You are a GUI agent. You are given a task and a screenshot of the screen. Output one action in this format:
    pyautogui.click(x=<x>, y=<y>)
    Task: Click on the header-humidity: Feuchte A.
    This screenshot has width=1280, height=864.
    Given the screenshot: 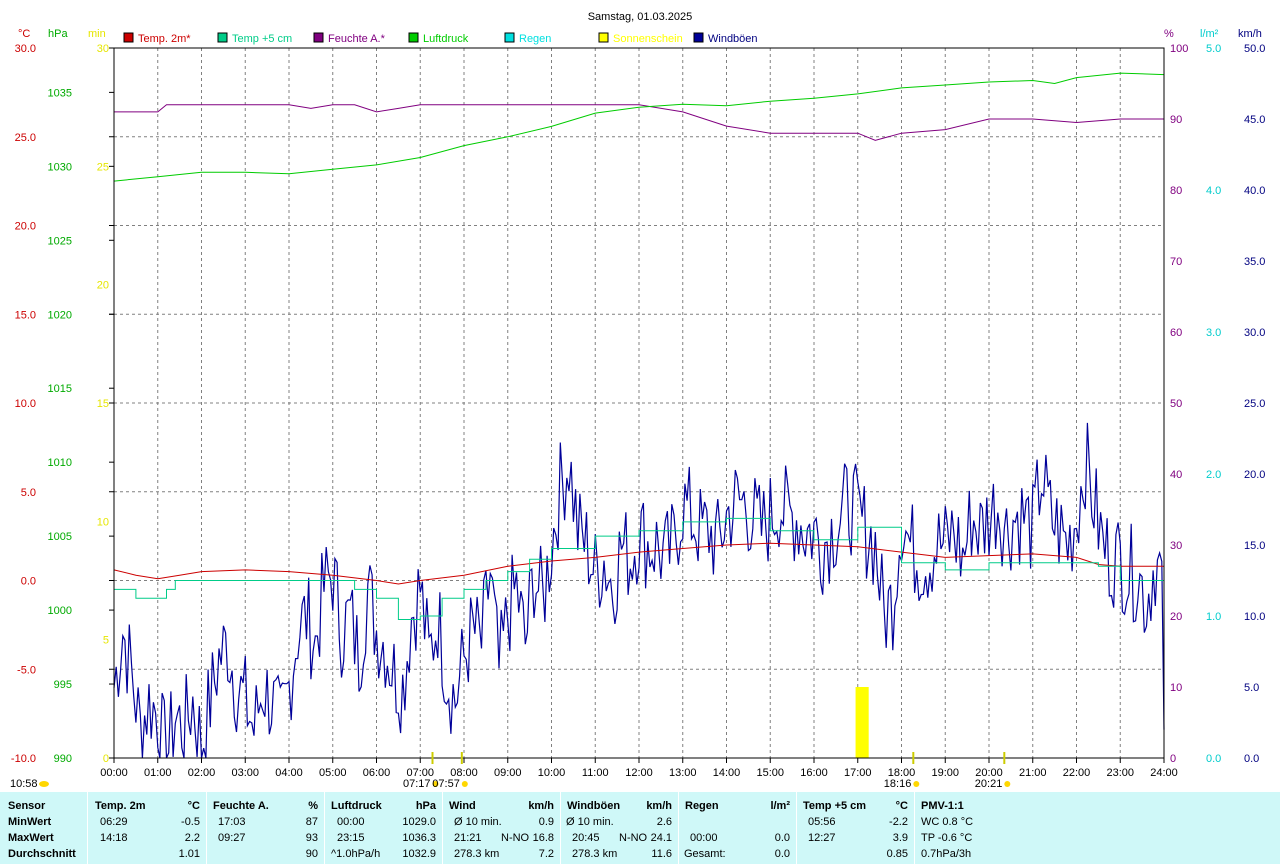 What is the action you would take?
    pyautogui.click(x=241, y=806)
    